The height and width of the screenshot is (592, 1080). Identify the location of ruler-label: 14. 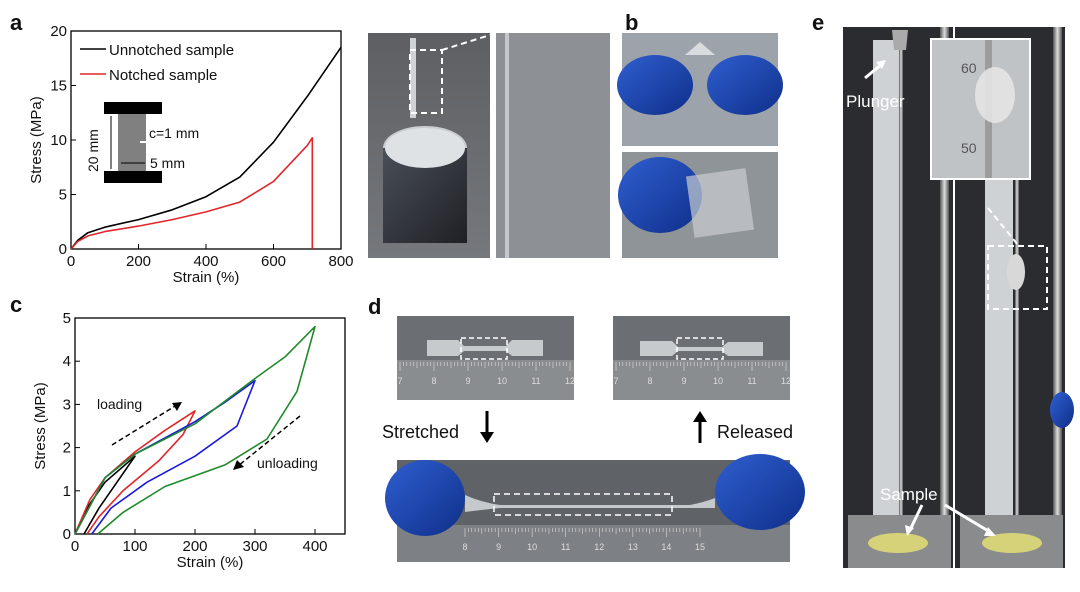
(666, 547).